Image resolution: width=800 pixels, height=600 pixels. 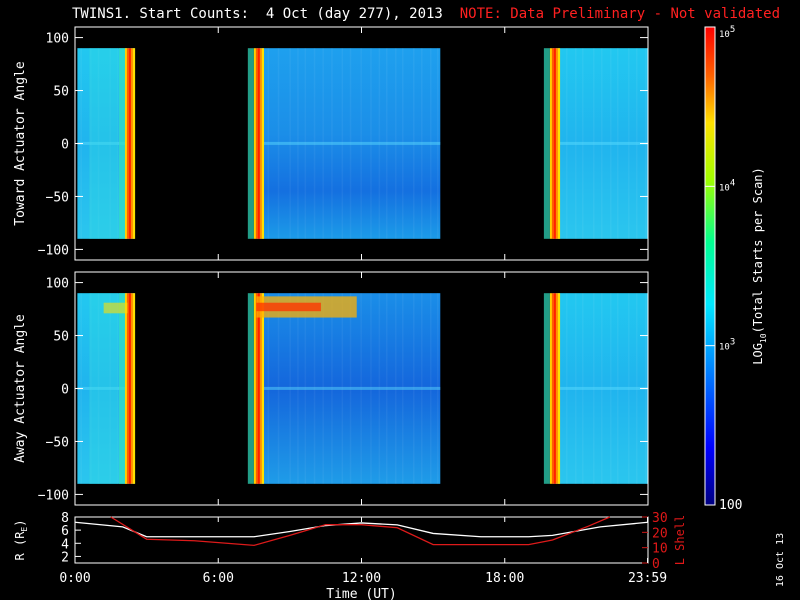 What do you see at coordinates (250, 143) in the screenshot?
I see `toward-spin-spike-glow` at bounding box center [250, 143].